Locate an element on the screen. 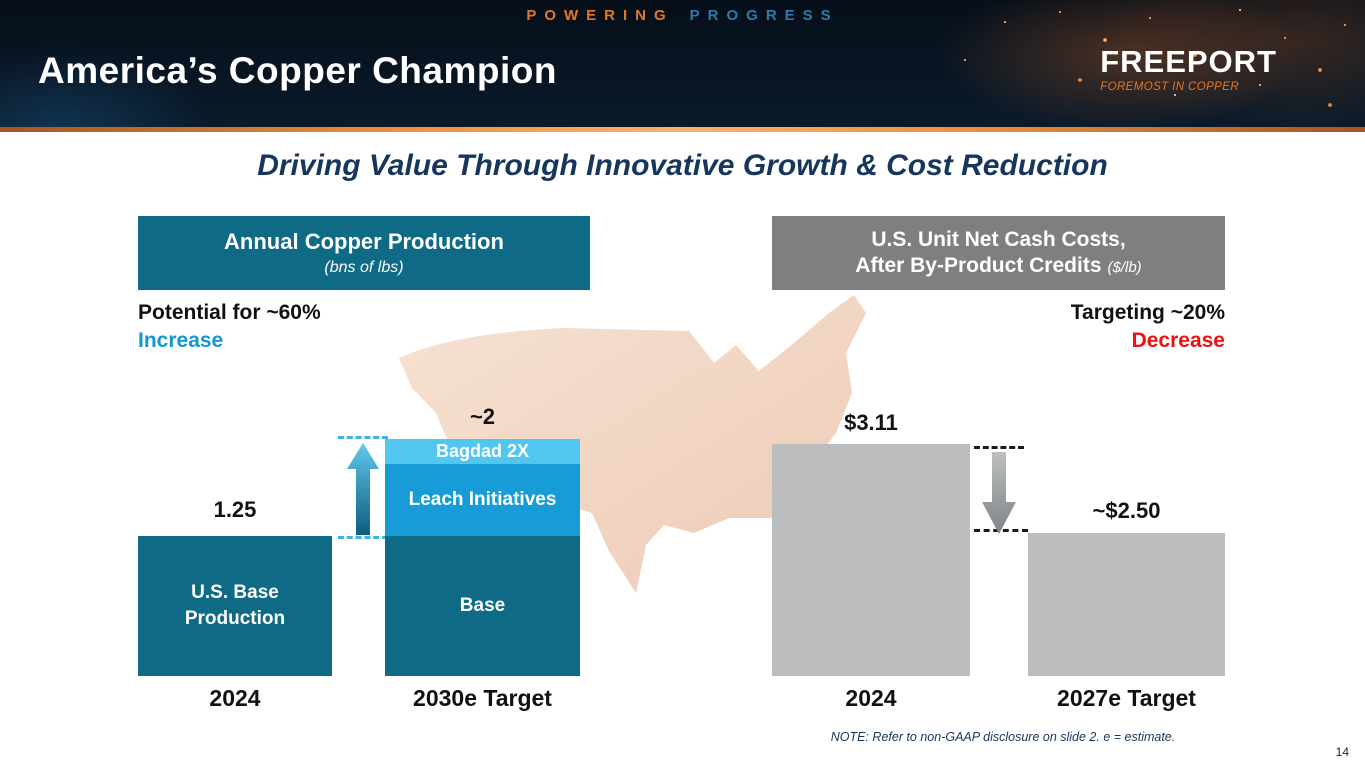 The width and height of the screenshot is (1365, 768). left-chart-header: Annual Copper Production (bns of lbs) is located at coordinates (364, 253).